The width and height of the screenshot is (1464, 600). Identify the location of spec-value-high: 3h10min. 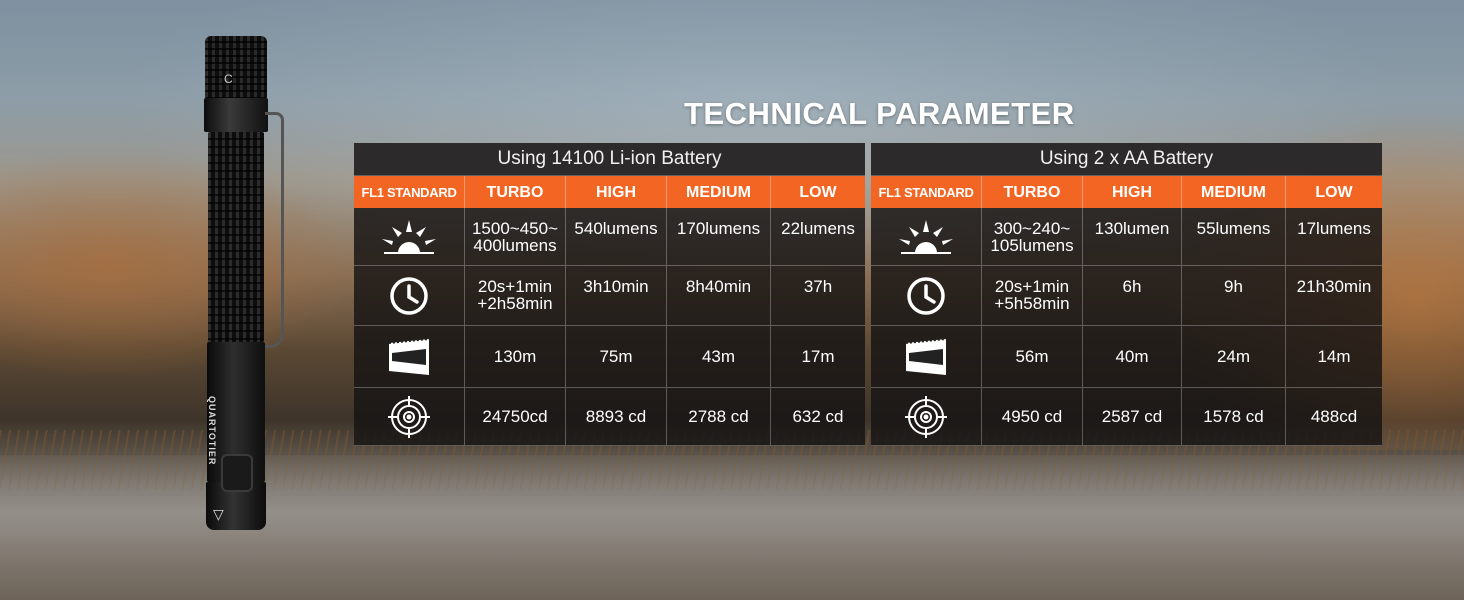
(616, 296).